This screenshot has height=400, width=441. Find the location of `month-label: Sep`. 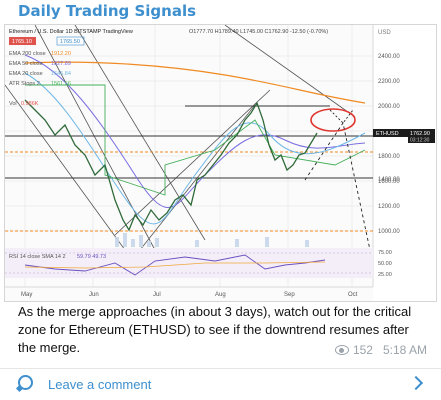

month-label: Sep is located at coordinates (289, 295).